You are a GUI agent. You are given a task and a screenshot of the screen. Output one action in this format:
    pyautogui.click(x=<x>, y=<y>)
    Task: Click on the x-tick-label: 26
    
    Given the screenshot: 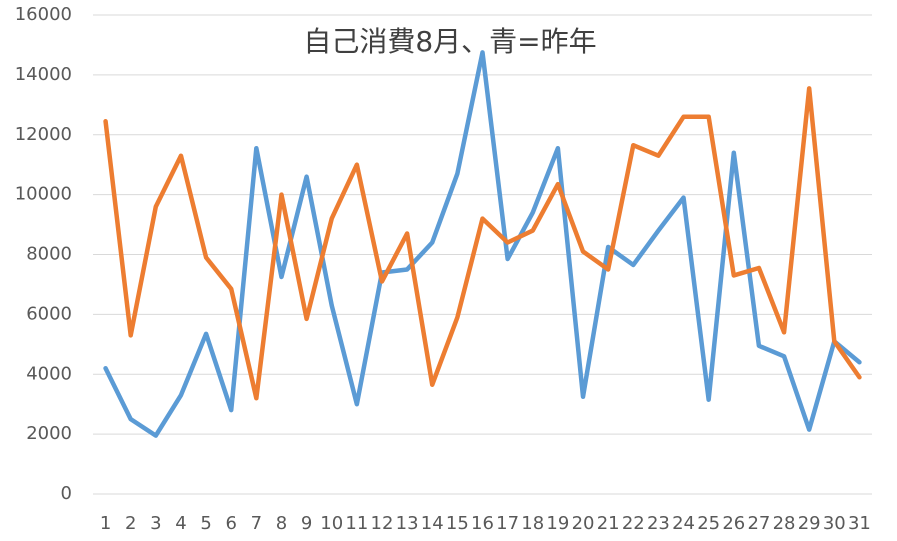 What is the action you would take?
    pyautogui.click(x=733, y=523)
    